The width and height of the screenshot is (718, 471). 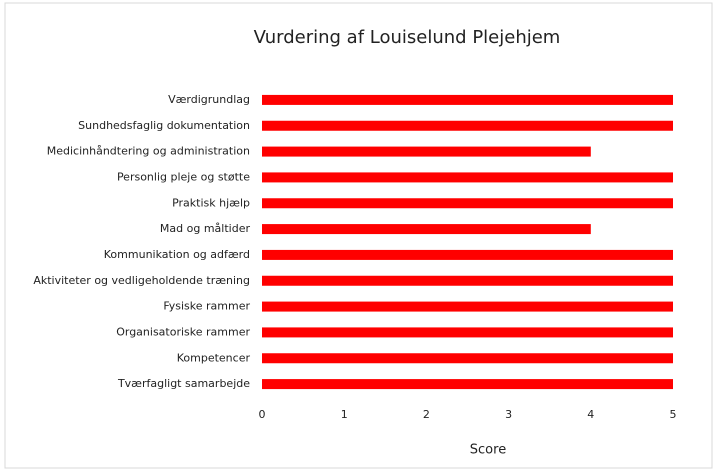 I want to click on y-tick-label: Sundhedsfaglig dokumentation, so click(x=164, y=125).